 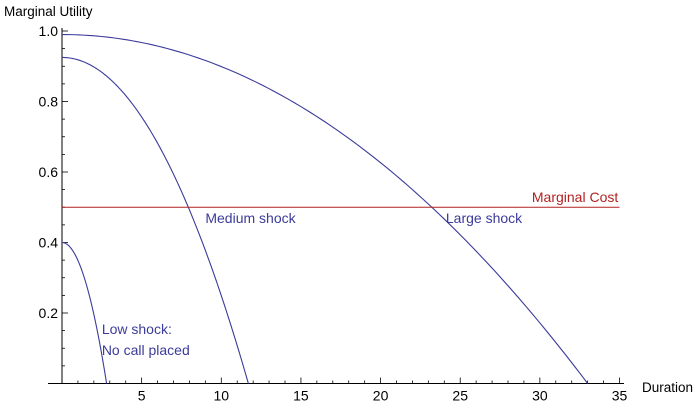 What do you see at coordinates (49, 102) in the screenshot?
I see `y-tick-label: 0.8` at bounding box center [49, 102].